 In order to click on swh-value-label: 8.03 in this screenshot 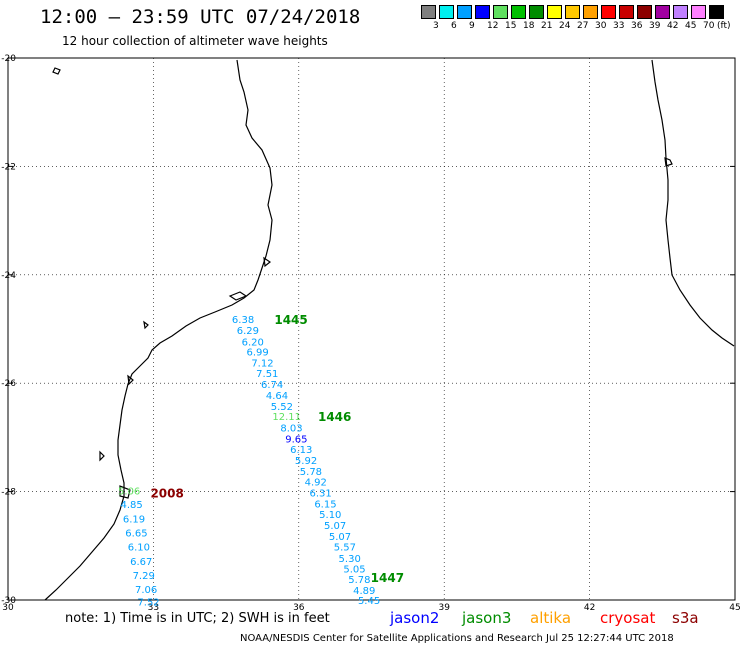, I will do `click(291, 428)`.